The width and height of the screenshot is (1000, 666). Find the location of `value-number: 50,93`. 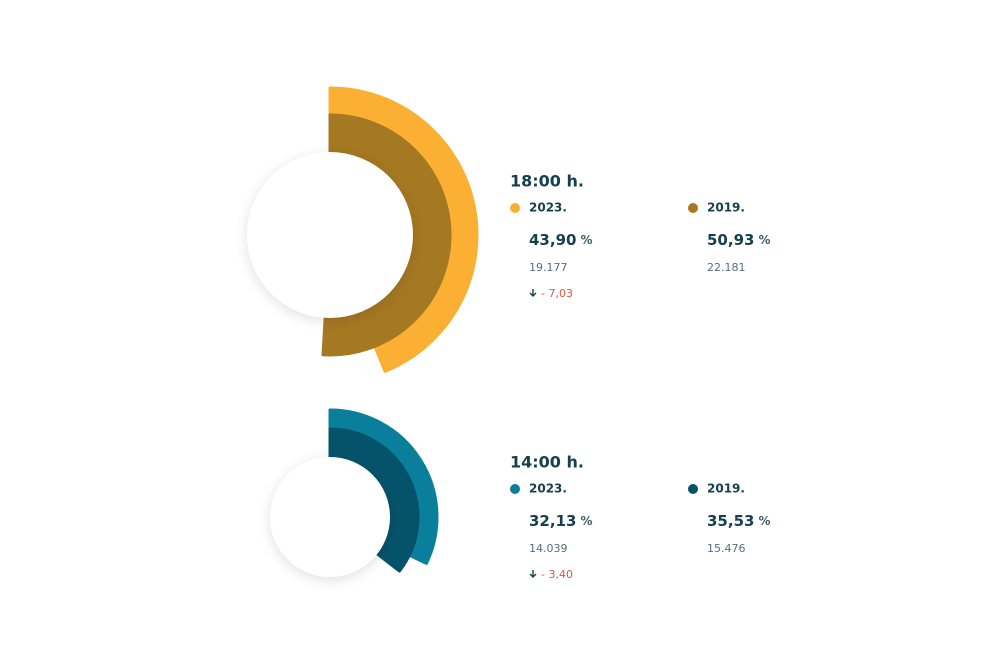

value-number: 50,93 is located at coordinates (730, 240).